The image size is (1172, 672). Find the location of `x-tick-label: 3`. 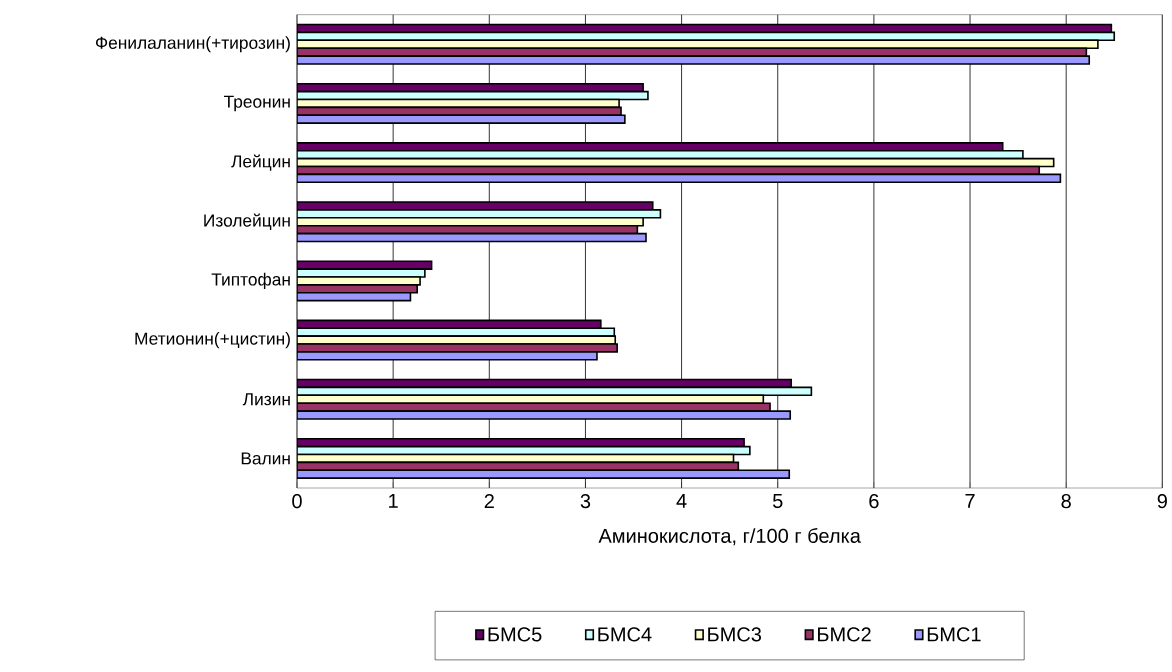

x-tick-label: 3 is located at coordinates (585, 501).